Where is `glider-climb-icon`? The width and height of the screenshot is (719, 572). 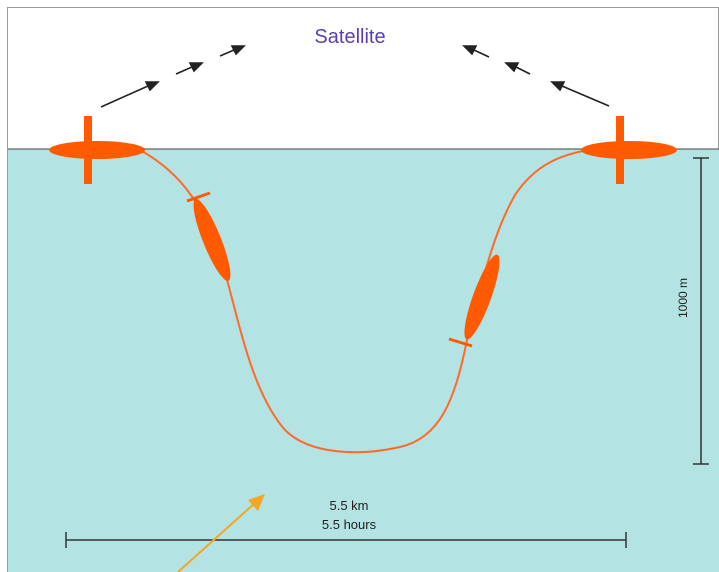
glider-climb-icon is located at coordinates (474, 301).